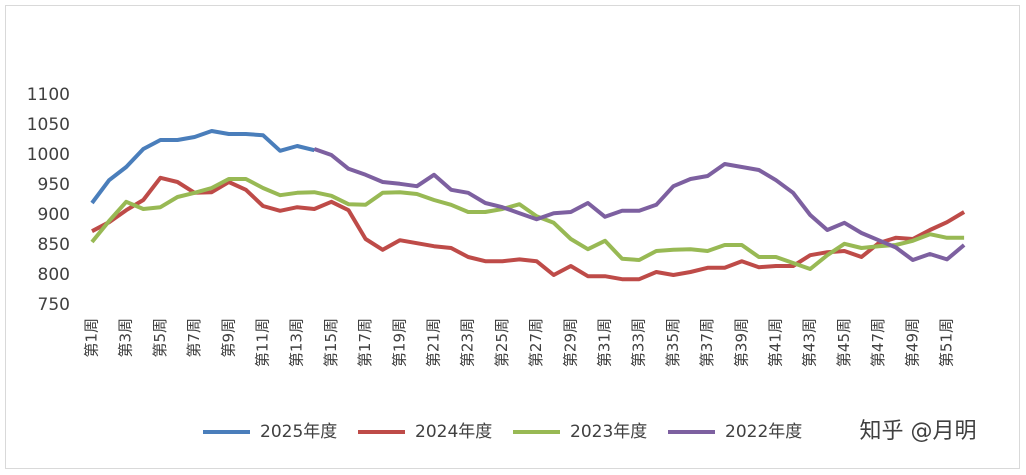  I want to click on y-tick-label: 950, so click(54, 185).